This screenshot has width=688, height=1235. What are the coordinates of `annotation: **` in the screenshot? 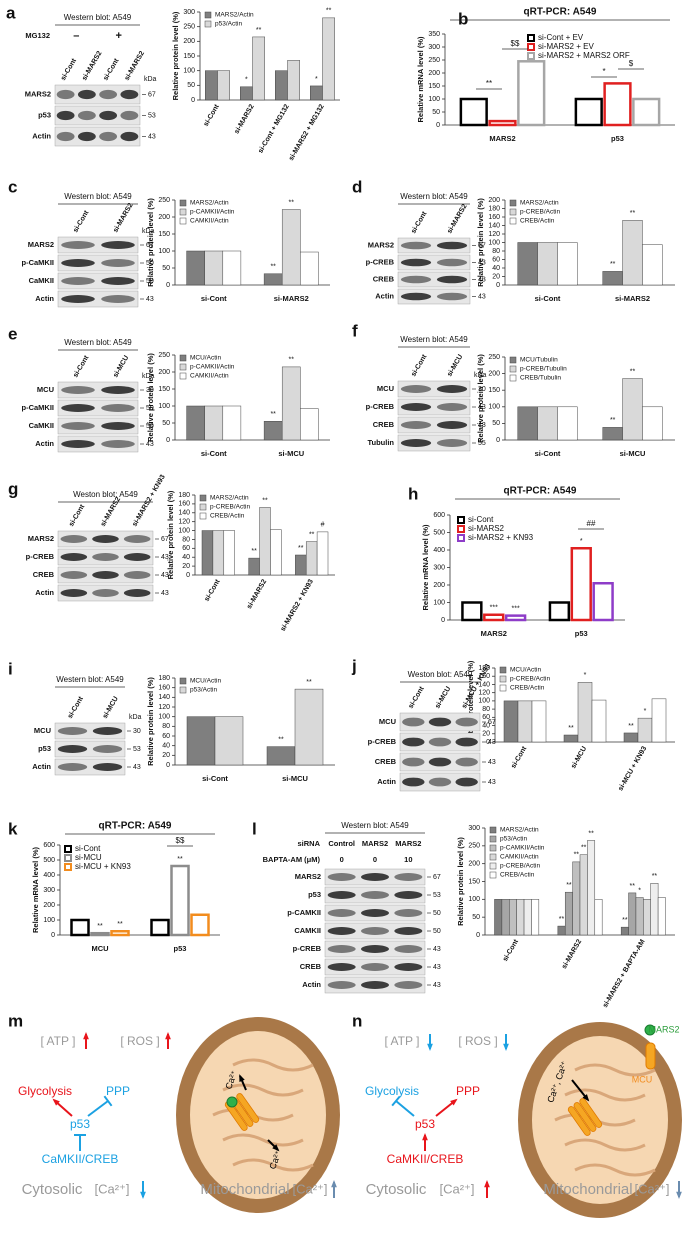 It's located at (489, 83).